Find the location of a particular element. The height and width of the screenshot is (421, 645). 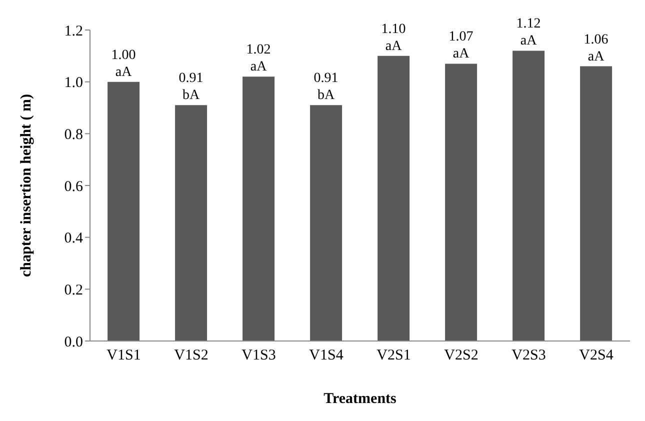

x-tick-label: V2S2 is located at coordinates (461, 356).